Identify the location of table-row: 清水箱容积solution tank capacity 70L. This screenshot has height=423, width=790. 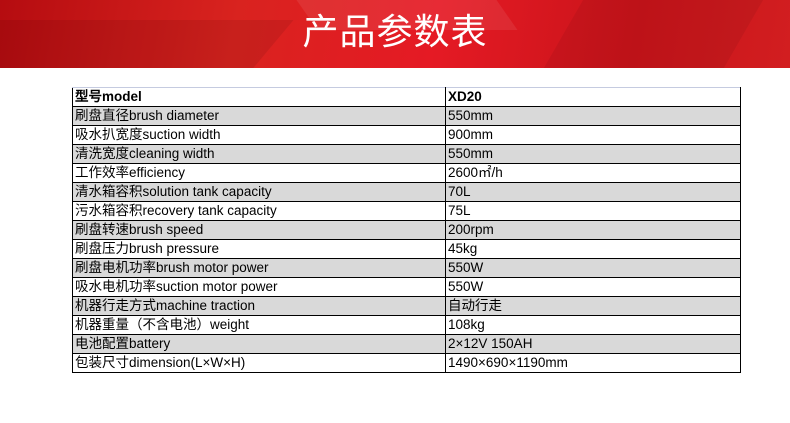
(406, 192).